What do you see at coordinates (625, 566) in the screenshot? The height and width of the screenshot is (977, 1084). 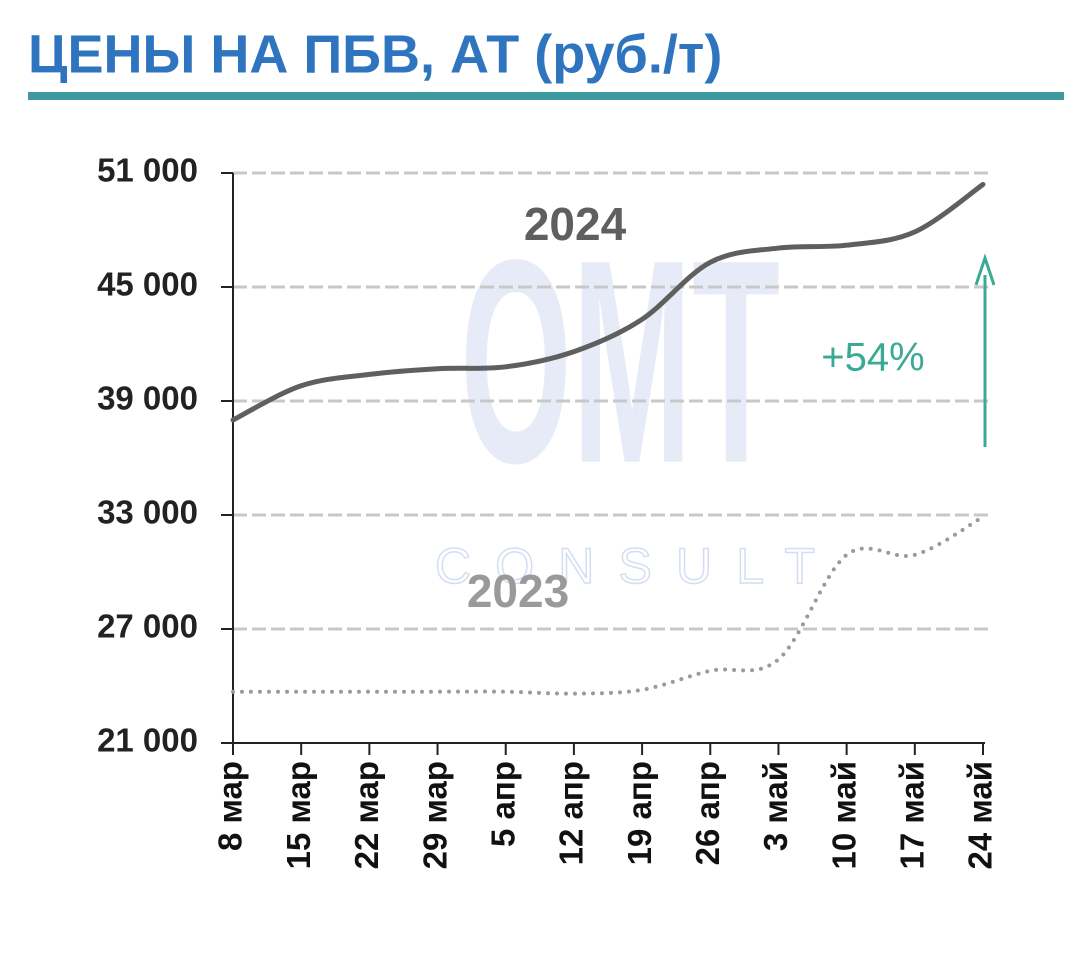 I see `watermark: CONSULT` at bounding box center [625, 566].